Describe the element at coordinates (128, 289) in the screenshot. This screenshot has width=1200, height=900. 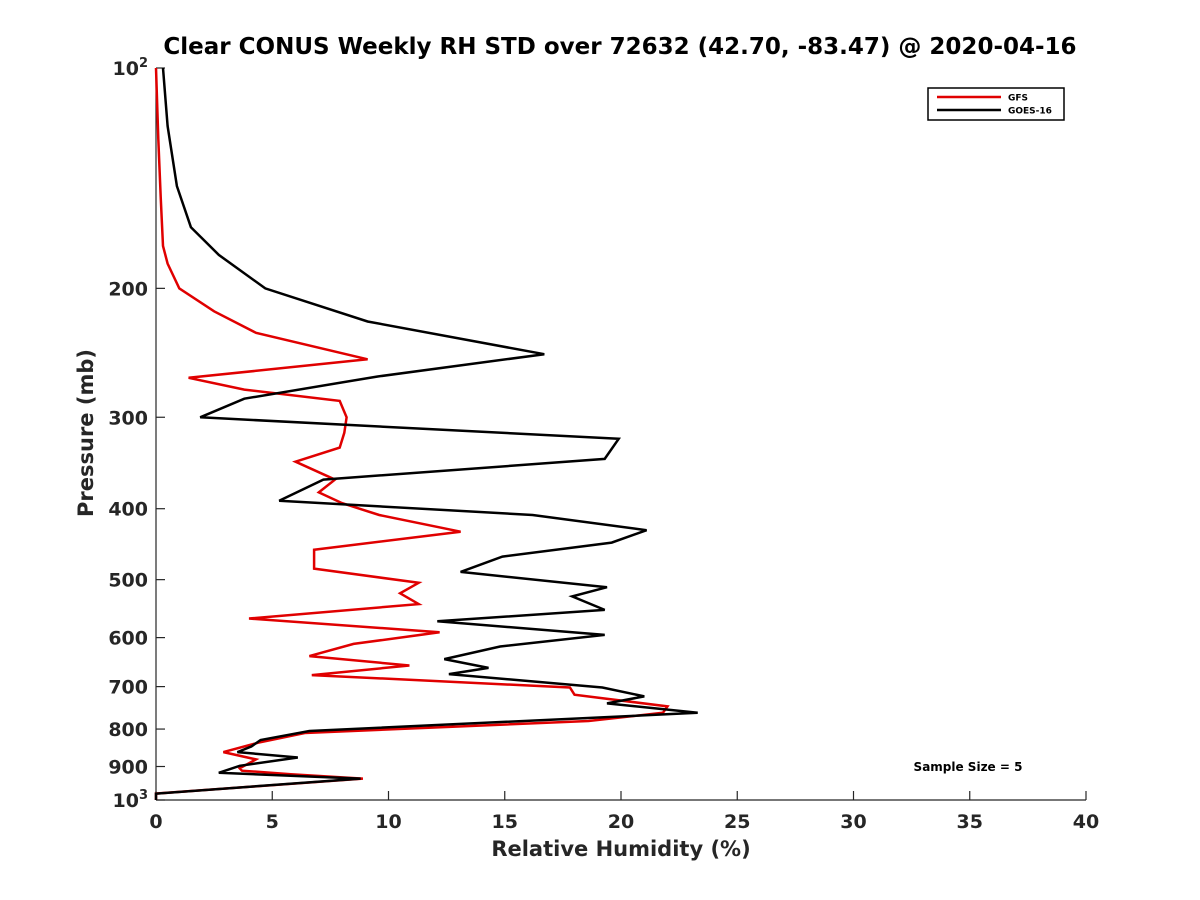
I see `y-tick-label: 200` at that location.